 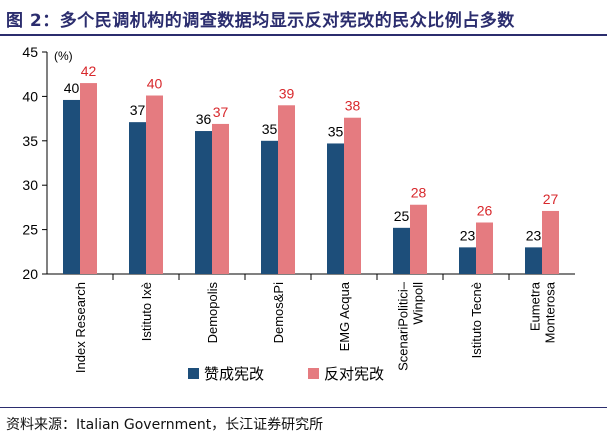 What do you see at coordinates (234, 374) in the screenshot?
I see `legend-approve-label: 赞成宪改` at bounding box center [234, 374].